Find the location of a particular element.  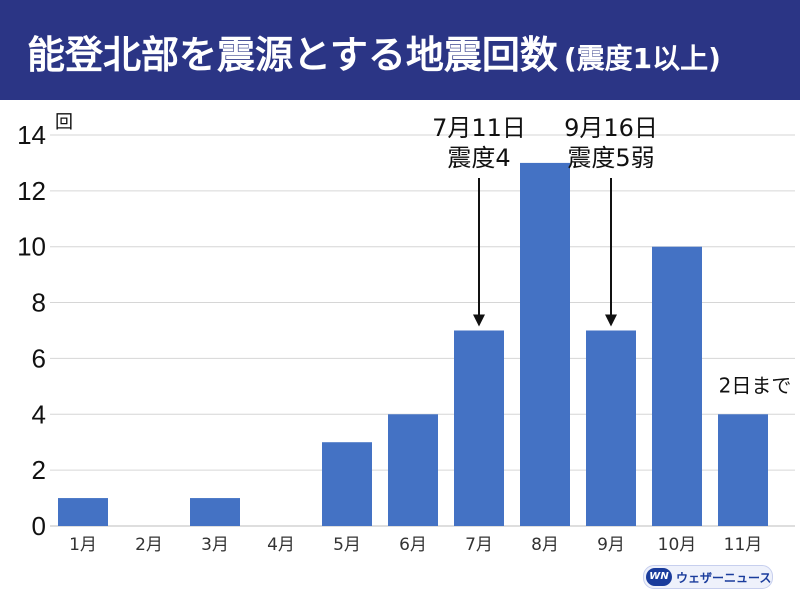

y-tick-label: 14 is located at coordinates (31, 135).